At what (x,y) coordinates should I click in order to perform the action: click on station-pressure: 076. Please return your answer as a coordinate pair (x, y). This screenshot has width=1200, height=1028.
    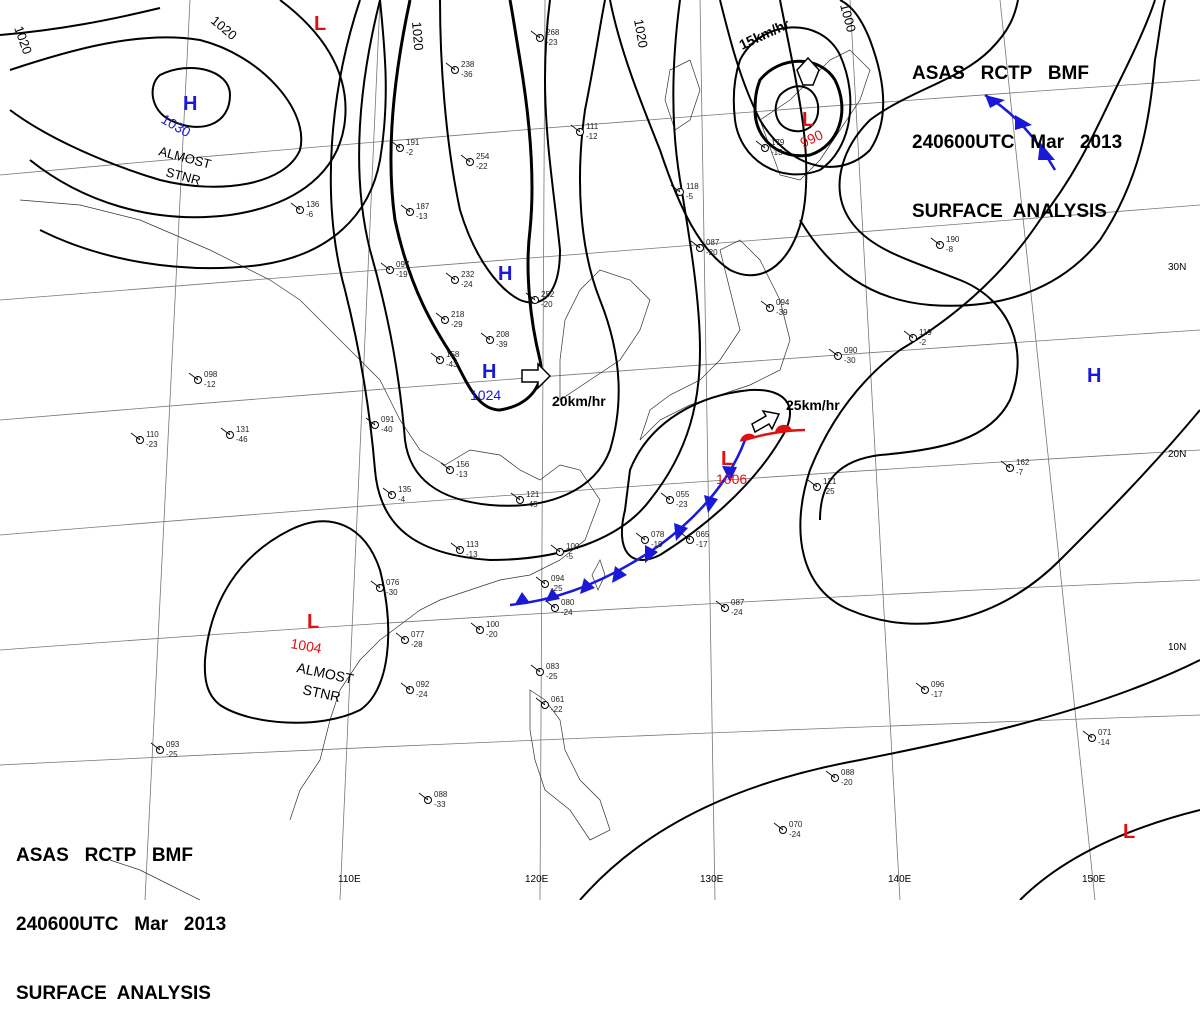
    Looking at the image, I should click on (393, 582).